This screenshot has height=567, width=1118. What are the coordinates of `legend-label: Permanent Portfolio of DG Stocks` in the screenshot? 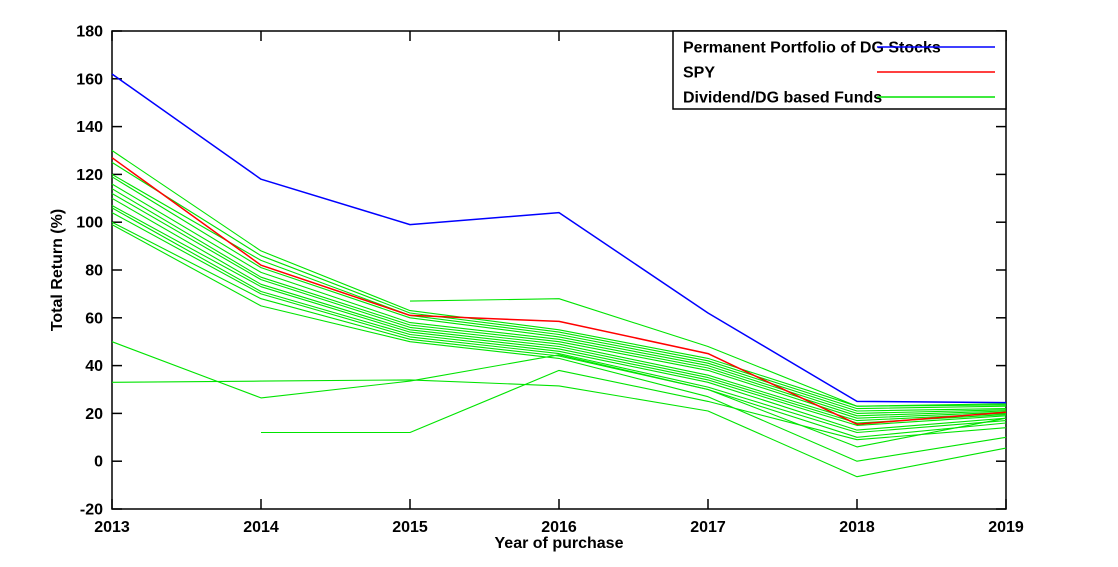 It's located at (812, 48).